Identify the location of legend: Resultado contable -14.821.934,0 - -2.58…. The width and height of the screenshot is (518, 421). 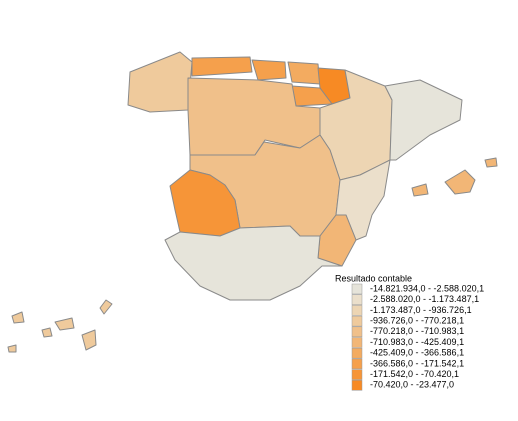
(409, 332).